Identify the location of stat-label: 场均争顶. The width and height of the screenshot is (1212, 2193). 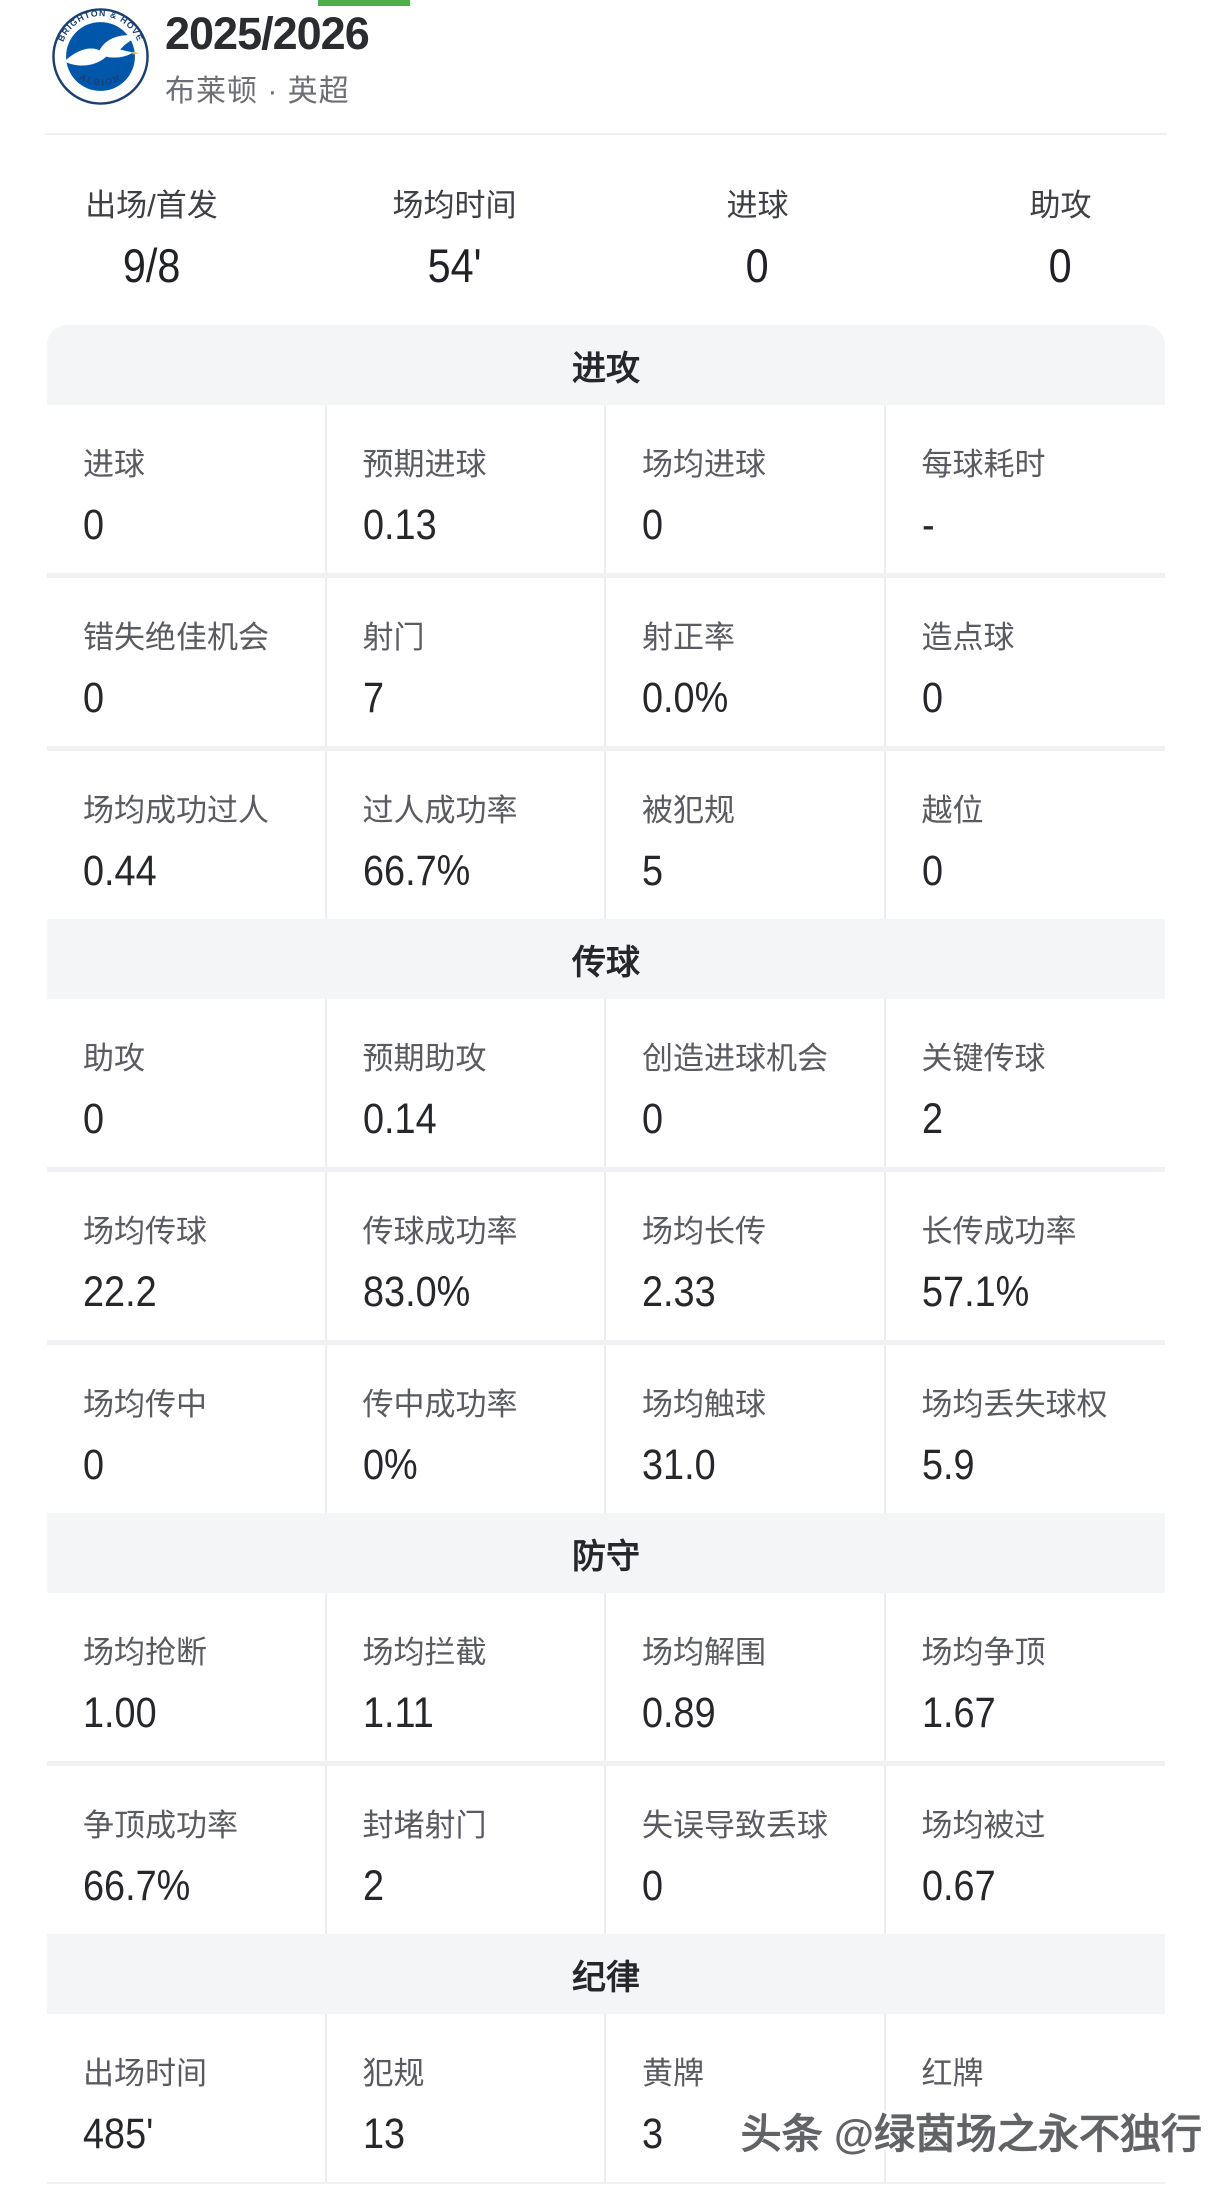
(983, 1652).